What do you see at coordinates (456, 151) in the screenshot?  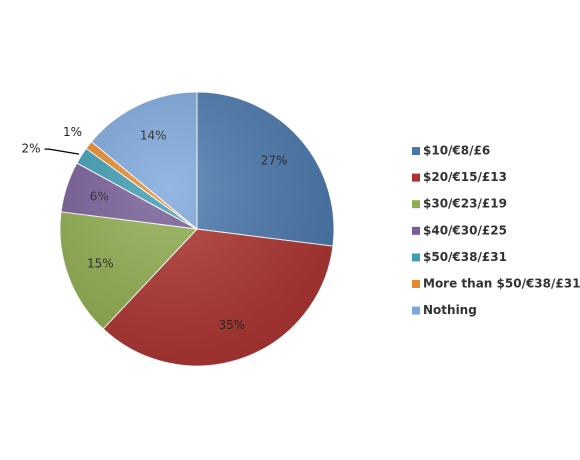 I see `legend-label: $10/€8/£6` at bounding box center [456, 151].